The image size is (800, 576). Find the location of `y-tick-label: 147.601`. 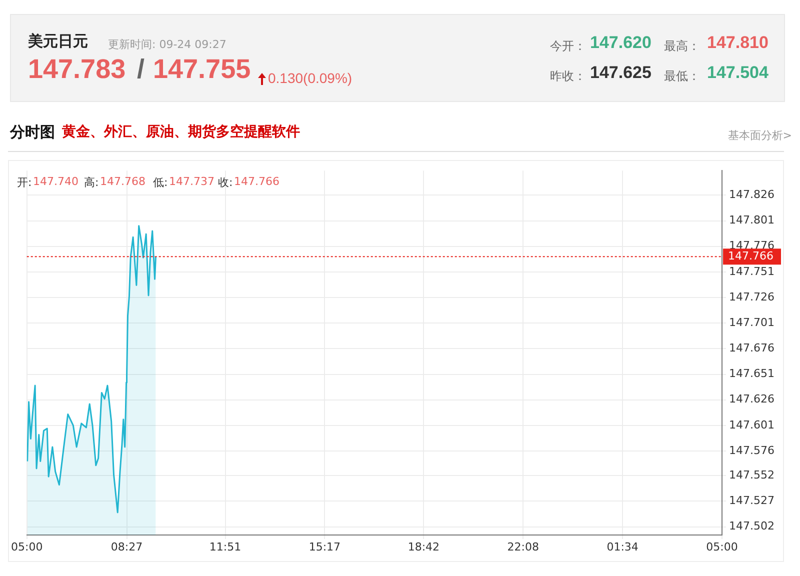

y-tick-label: 147.601 is located at coordinates (751, 425).